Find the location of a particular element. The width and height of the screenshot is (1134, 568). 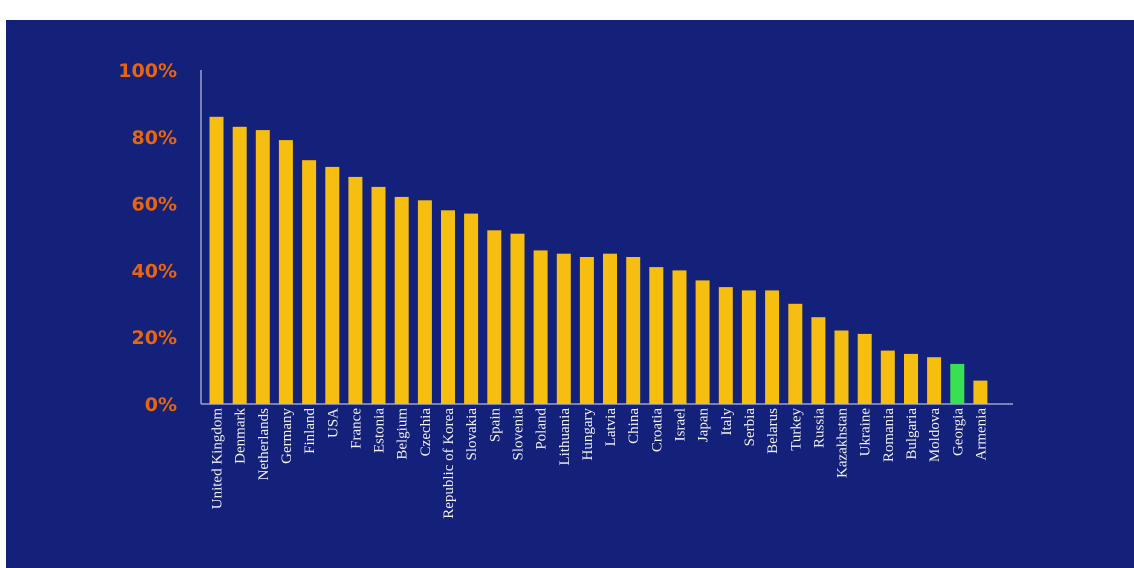

x-tick-label: Ukraine is located at coordinates (866, 432).